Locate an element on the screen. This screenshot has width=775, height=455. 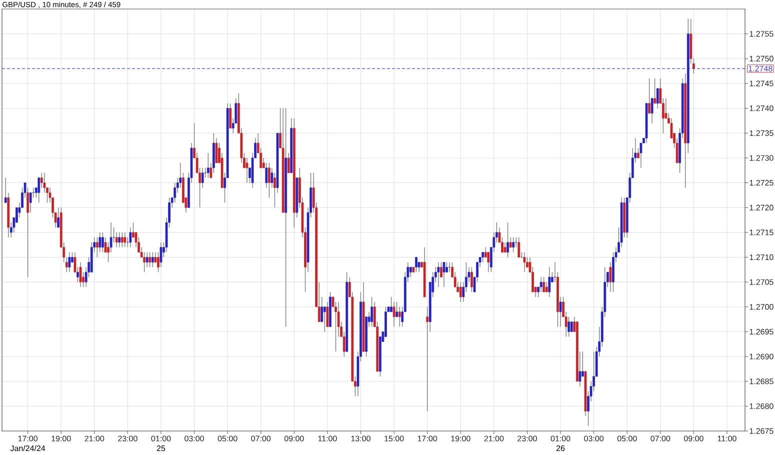
y-tick-label: 1.2730 is located at coordinates (762, 158).